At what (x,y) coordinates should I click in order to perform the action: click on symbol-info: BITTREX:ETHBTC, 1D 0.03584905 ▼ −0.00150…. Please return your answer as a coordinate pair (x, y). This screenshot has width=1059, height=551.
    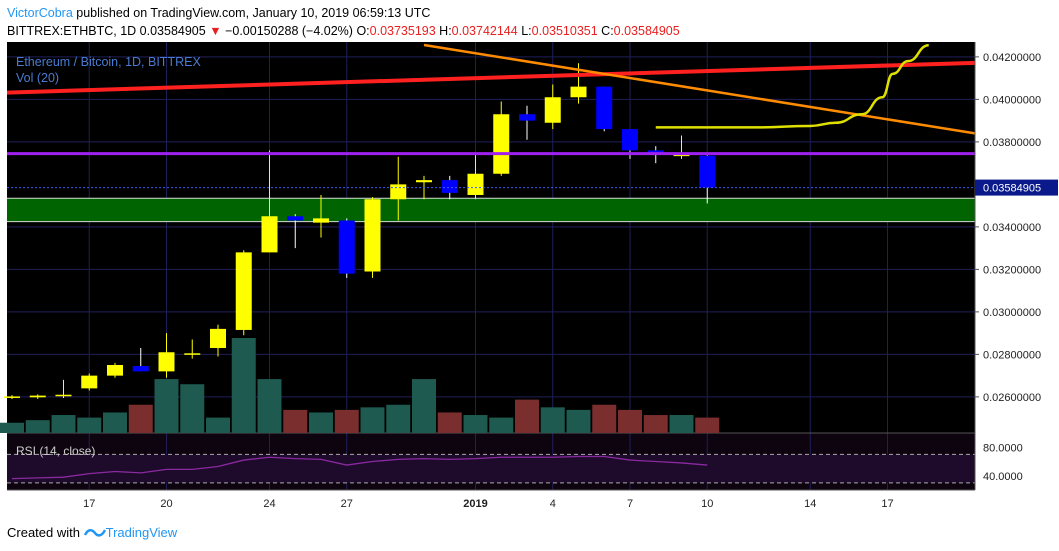
    Looking at the image, I should click on (343, 31).